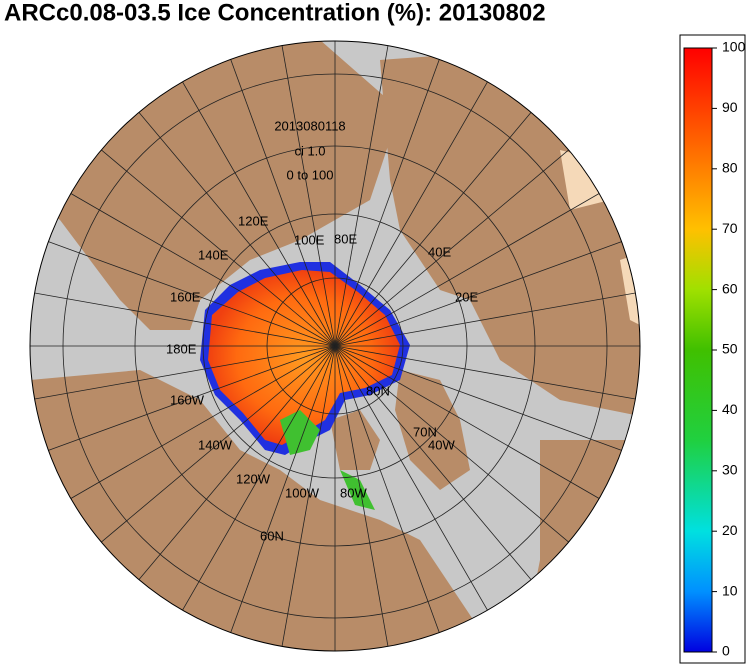 The width and height of the screenshot is (754, 666). What do you see at coordinates (425, 431) in the screenshot?
I see `lat-label: 70N` at bounding box center [425, 431].